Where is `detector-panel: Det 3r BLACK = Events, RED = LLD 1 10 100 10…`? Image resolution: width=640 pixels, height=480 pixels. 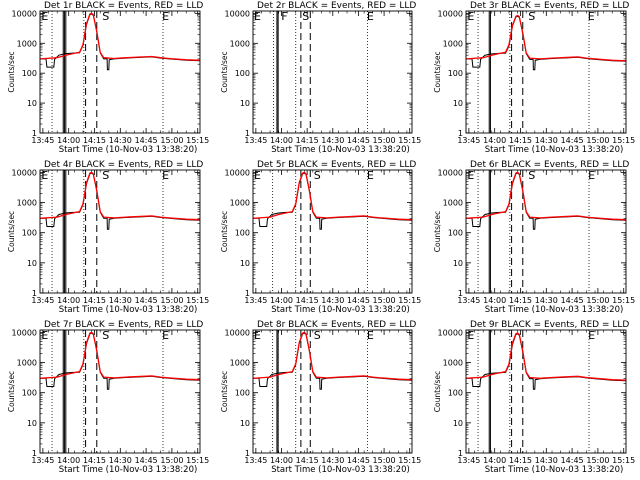
detector-panel: Det 3r BLACK = Events, RED = LLD 1 10 100 10… is located at coordinates (534, 78).